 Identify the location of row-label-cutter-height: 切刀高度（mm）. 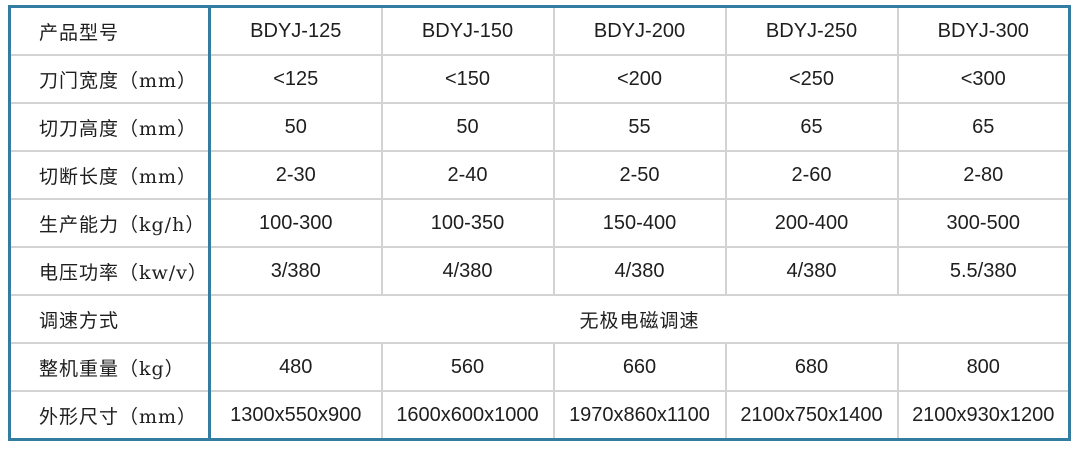
(109, 127).